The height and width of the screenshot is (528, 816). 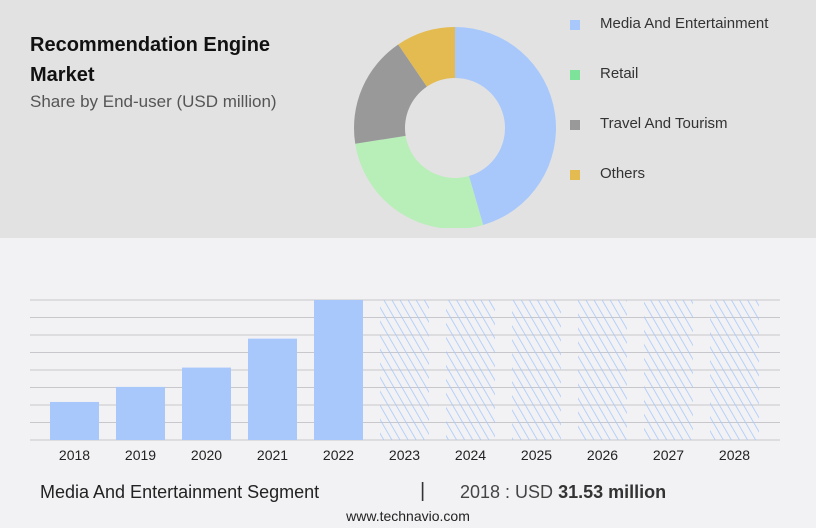 What do you see at coordinates (180, 492) in the screenshot?
I see `segment-label: Media And Entertainment Segment` at bounding box center [180, 492].